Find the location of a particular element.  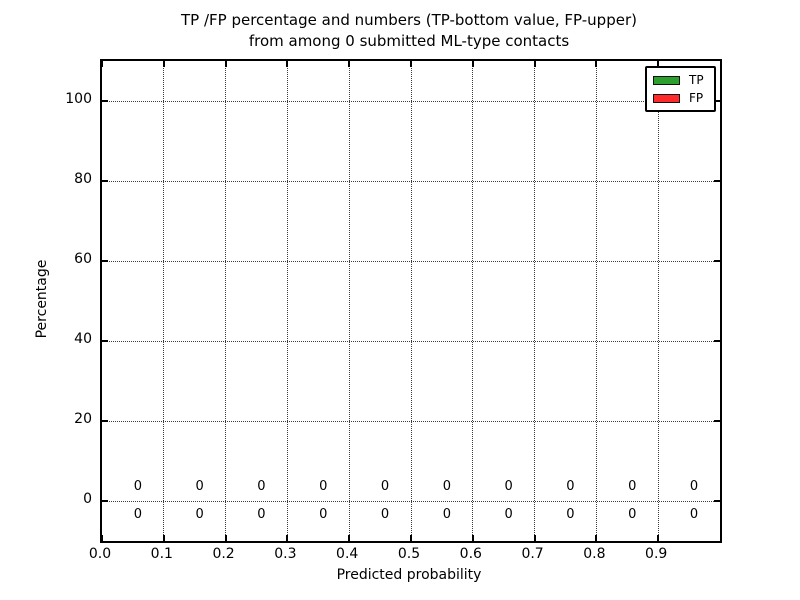

x-tick-label: 0.5 is located at coordinates (409, 554).